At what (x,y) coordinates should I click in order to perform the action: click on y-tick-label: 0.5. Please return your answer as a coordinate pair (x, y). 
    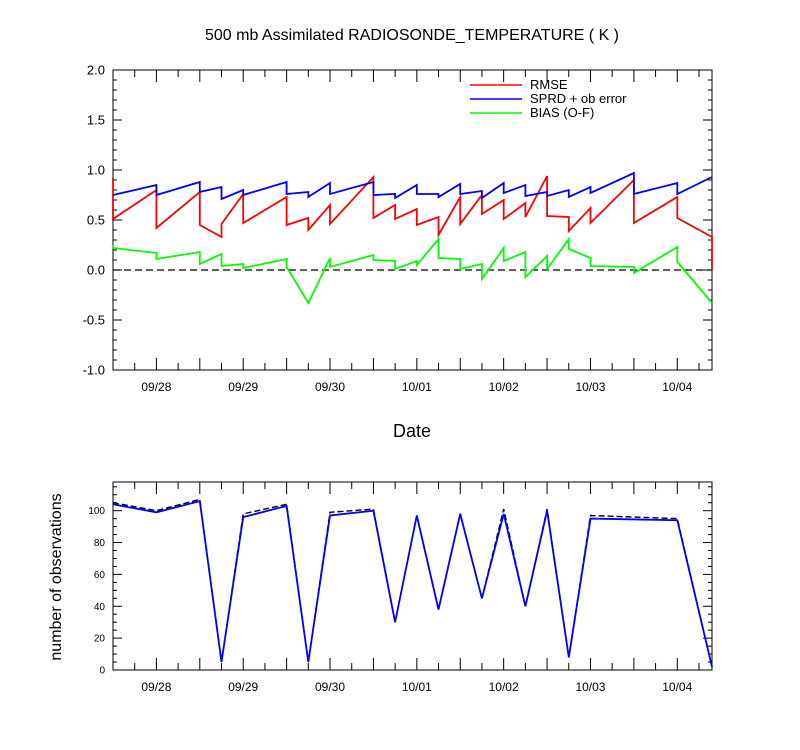
    Looking at the image, I should click on (96, 220).